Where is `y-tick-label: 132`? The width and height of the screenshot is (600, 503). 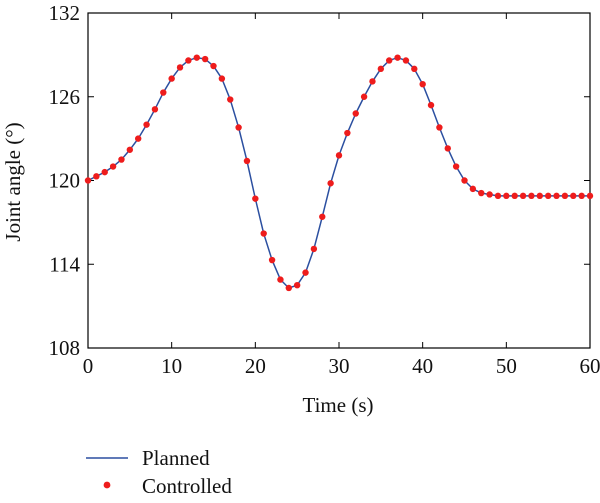 y-tick-label: 132 is located at coordinates (65, 13).